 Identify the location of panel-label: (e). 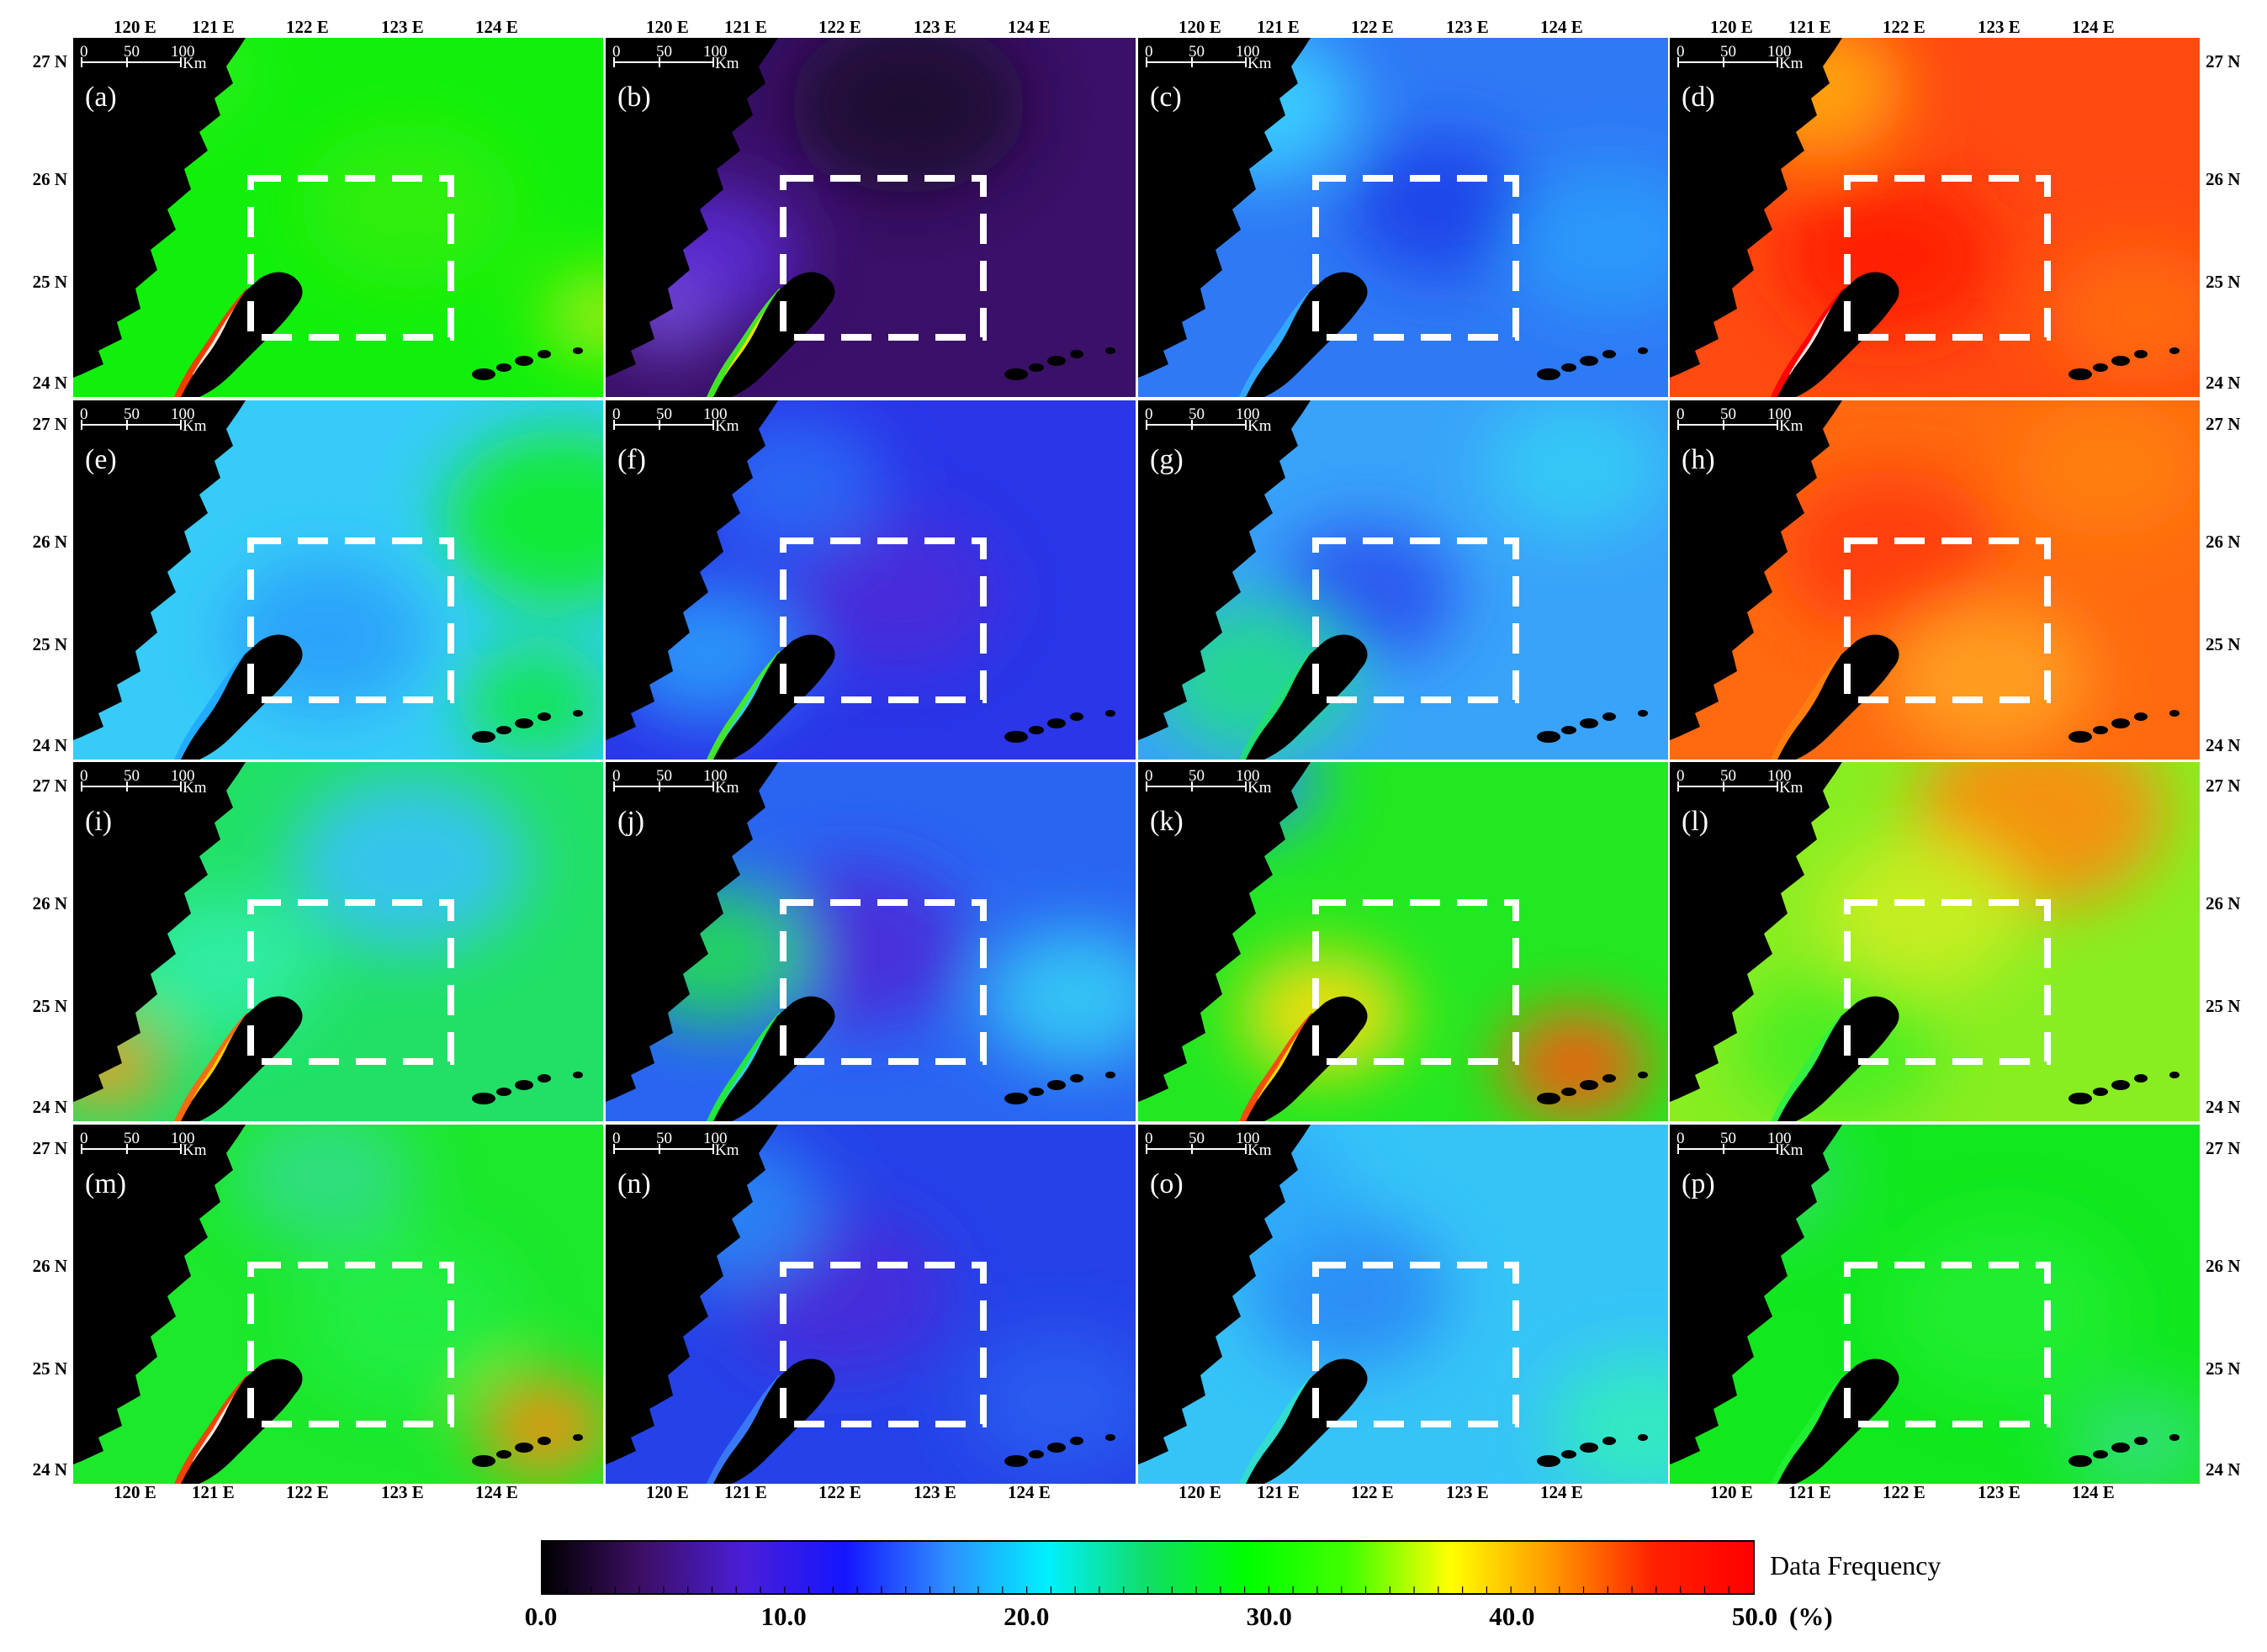
(101, 460).